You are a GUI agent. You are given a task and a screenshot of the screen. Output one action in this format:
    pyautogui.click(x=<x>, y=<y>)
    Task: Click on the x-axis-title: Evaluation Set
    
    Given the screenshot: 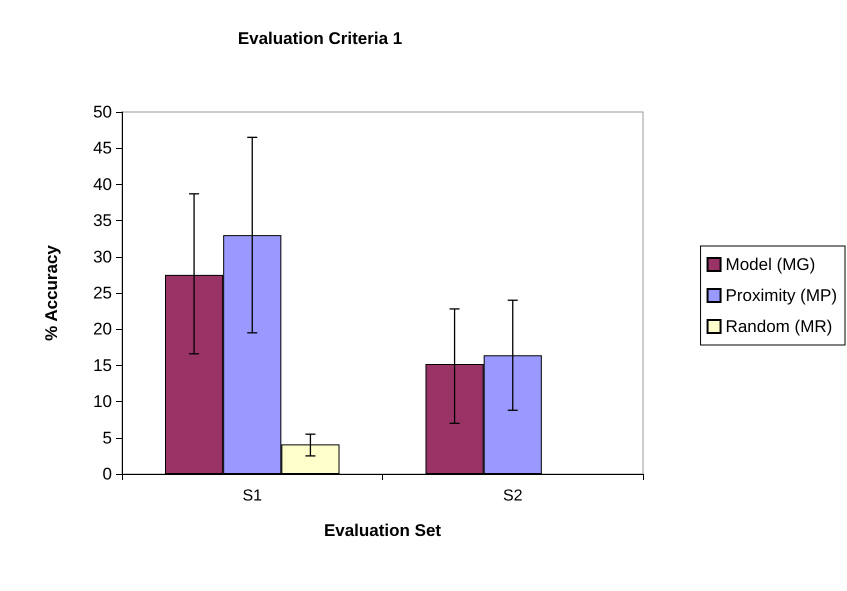 What is the action you would take?
    pyautogui.click(x=383, y=530)
    